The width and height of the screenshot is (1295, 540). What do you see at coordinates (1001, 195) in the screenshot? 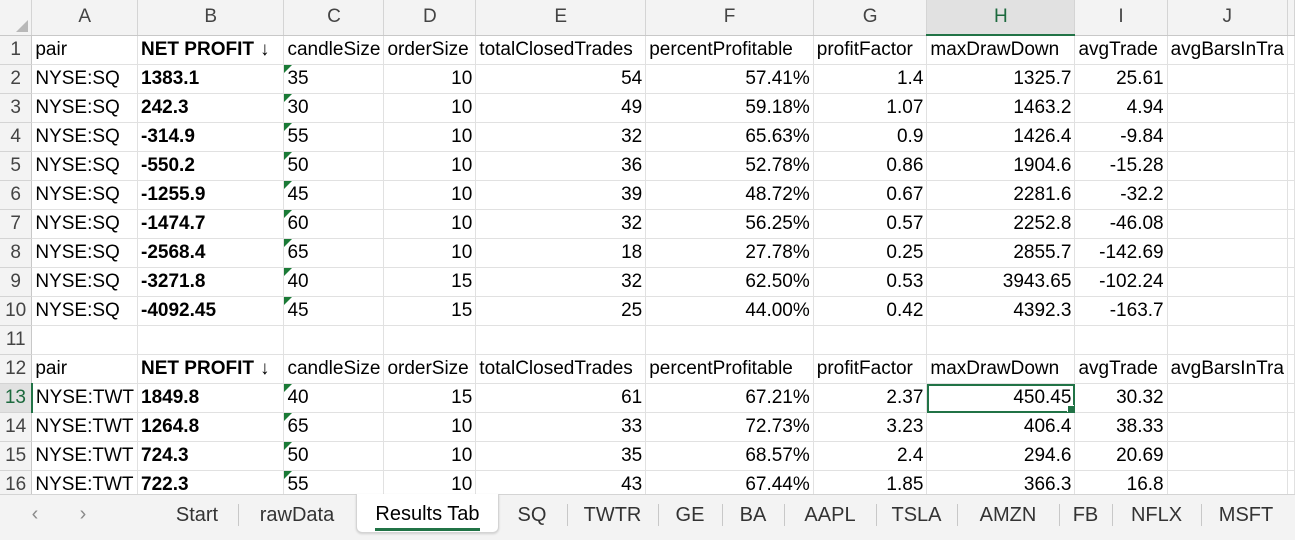
I see `cell-h6: 2281.6` at bounding box center [1001, 195].